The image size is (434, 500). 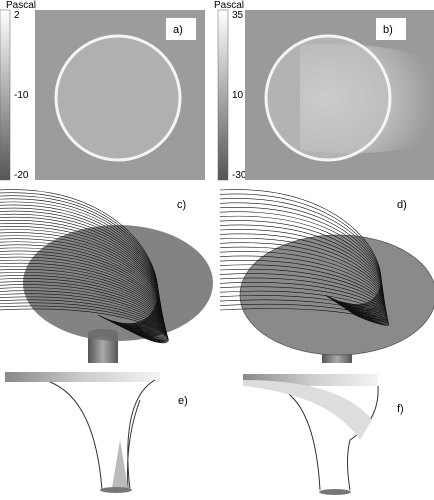 What do you see at coordinates (178, 30) in the screenshot?
I see `panel-label: a)` at bounding box center [178, 30].